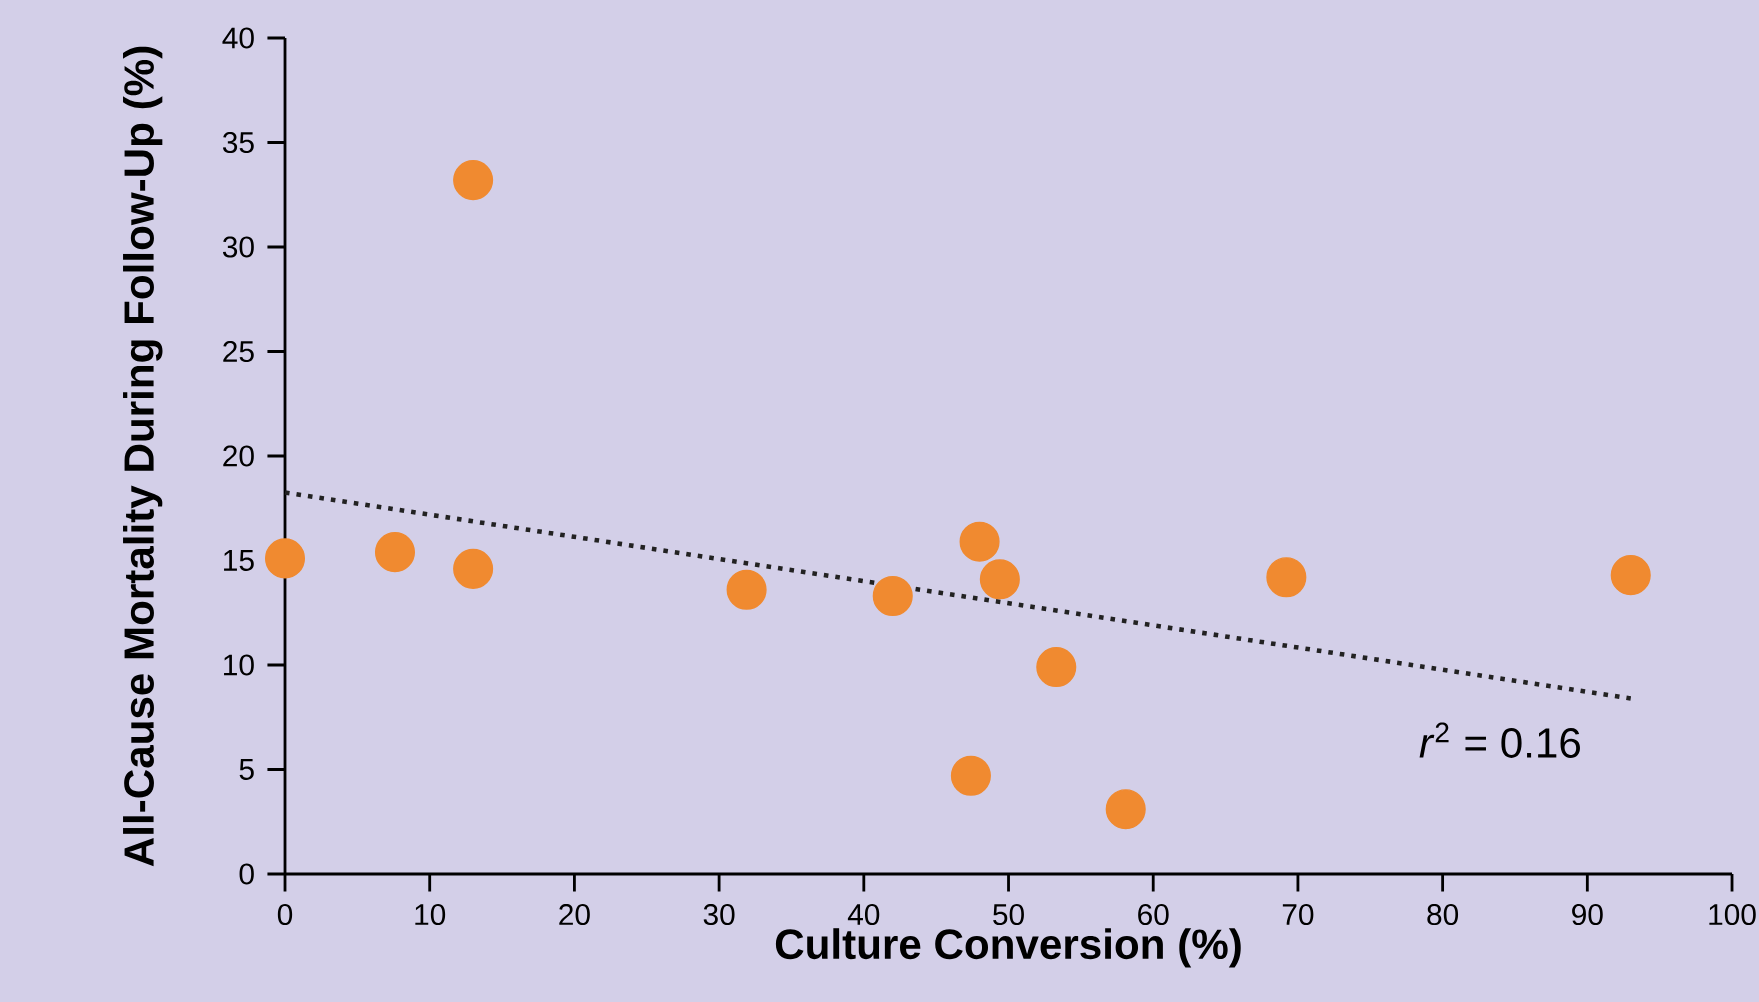  Describe the element at coordinates (1153, 915) in the screenshot. I see `x-tick-label: 60` at that location.